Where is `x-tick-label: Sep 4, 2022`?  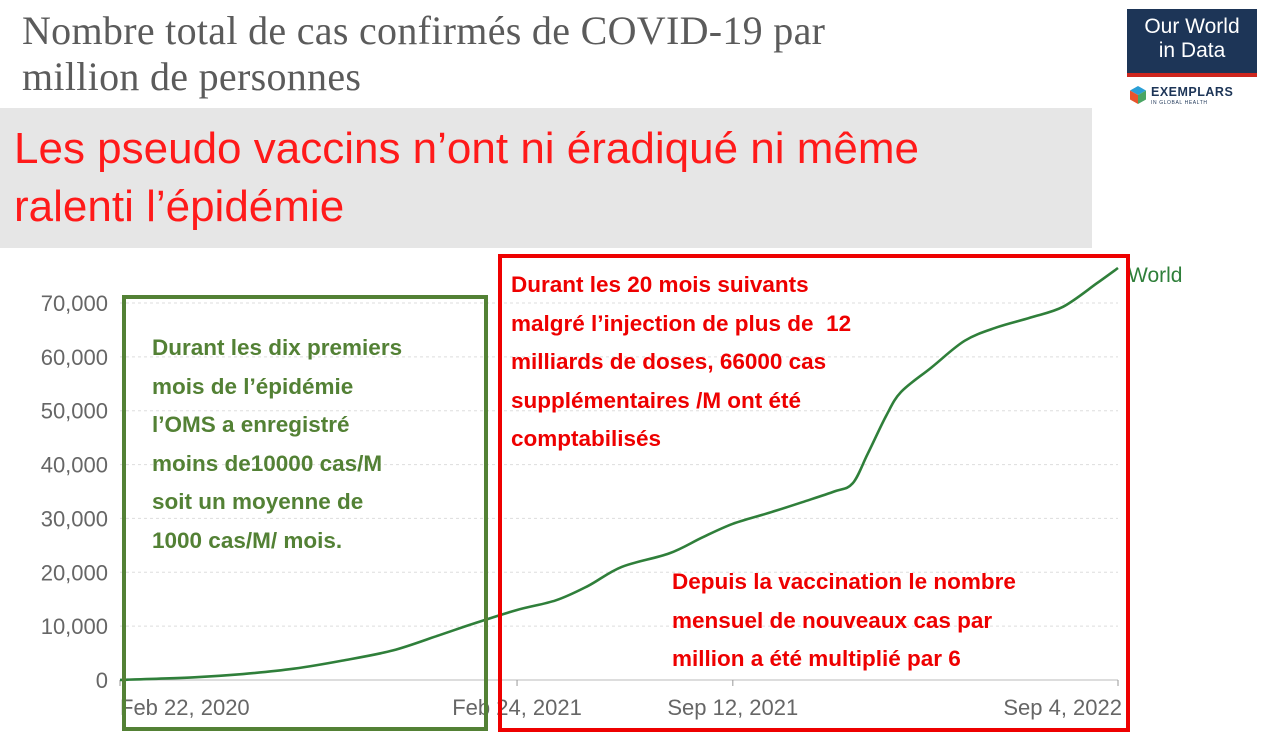
x-tick-label: Sep 4, 2022 is located at coordinates (1062, 707).